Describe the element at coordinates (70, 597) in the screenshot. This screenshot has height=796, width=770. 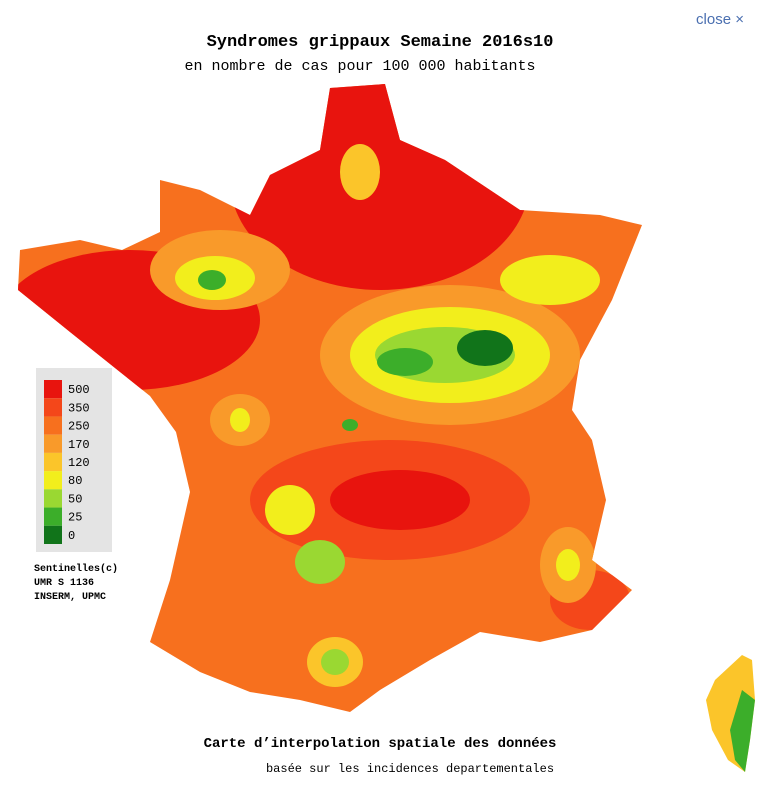
I see `credit-line: INSERM, UPMC` at that location.